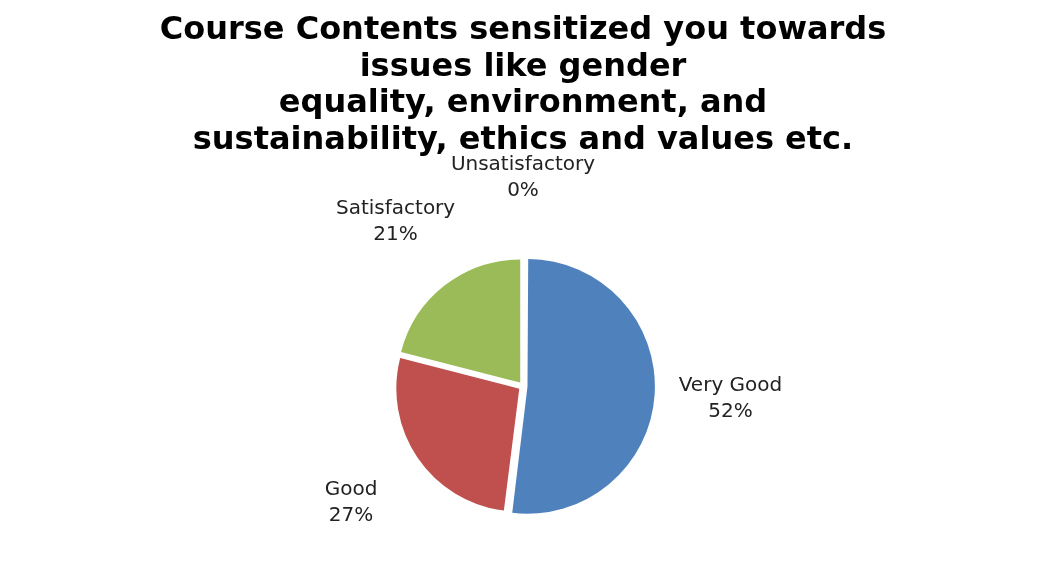  I want to click on data-label: 52%, so click(730, 410).